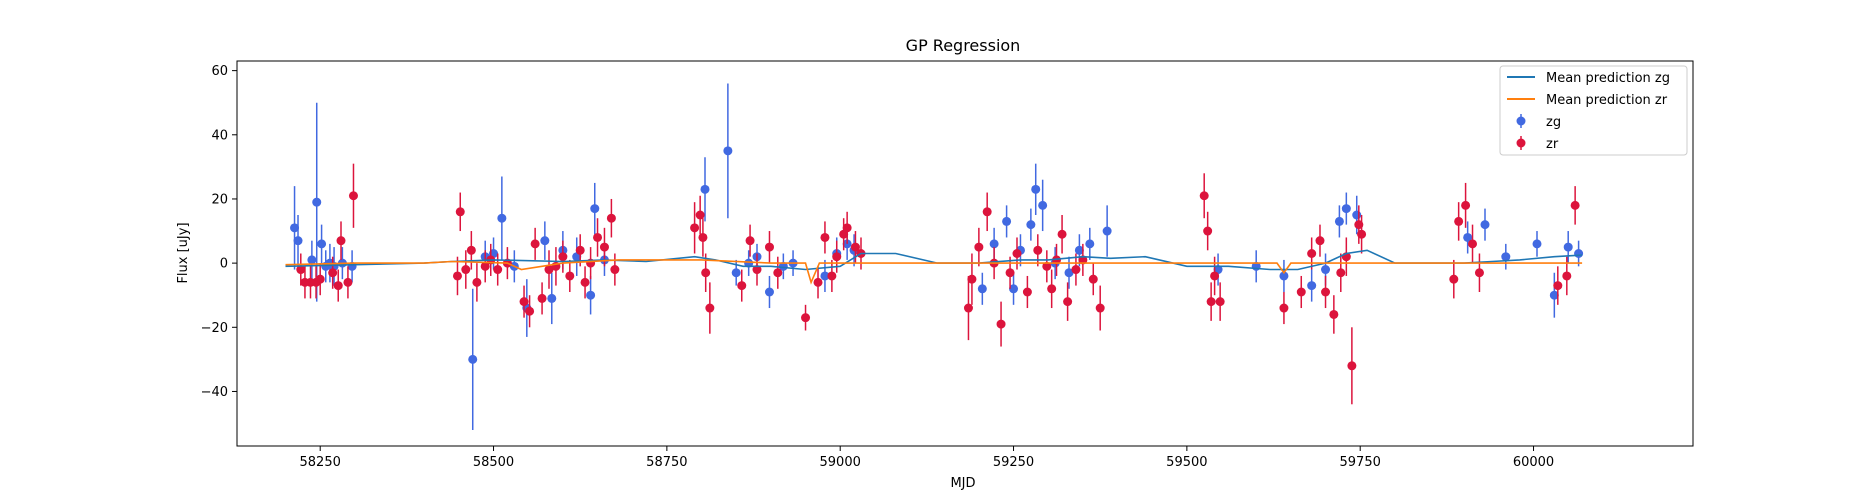 Image resolution: width=1875 pixels, height=500 pixels. What do you see at coordinates (1533, 462) in the screenshot?
I see `x-tick-label: 60000` at bounding box center [1533, 462].